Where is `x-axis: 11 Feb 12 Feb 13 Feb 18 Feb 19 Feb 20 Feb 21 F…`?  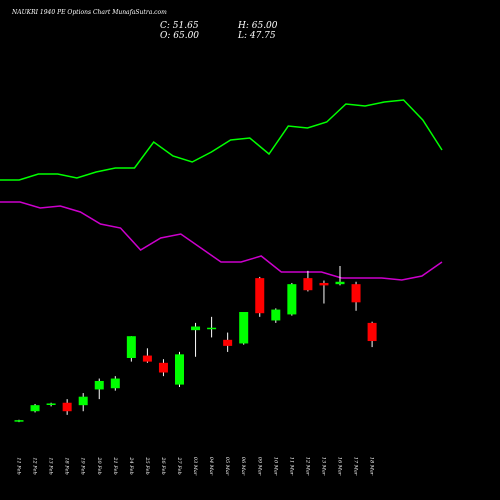
x-axis: 11 Feb 12 Feb 13 Feb 18 Feb 19 Feb 20 Feb 21 F… is located at coordinates (195, 465).